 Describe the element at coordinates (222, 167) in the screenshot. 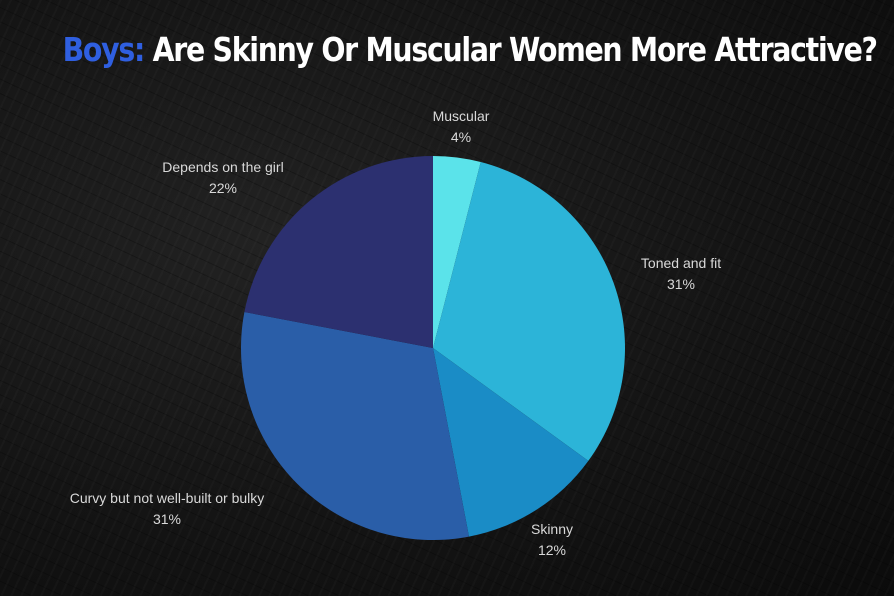

I see `slice-label: Depends on the girl` at that location.